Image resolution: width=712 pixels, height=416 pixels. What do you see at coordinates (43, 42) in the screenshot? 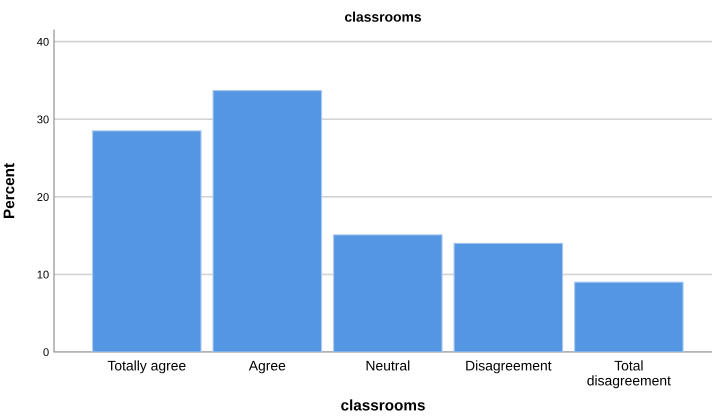
I see `y-tick-label: 40` at bounding box center [43, 42].